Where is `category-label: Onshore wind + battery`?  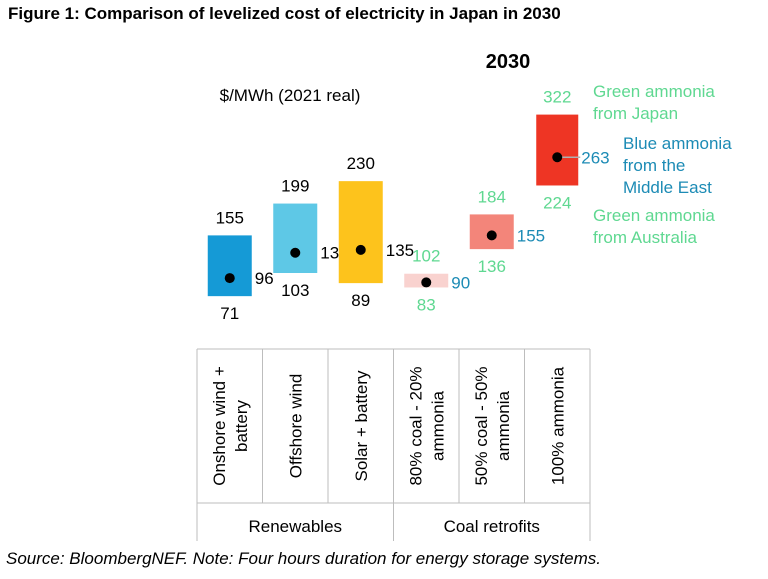 category-label: Onshore wind + battery is located at coordinates (230, 426).